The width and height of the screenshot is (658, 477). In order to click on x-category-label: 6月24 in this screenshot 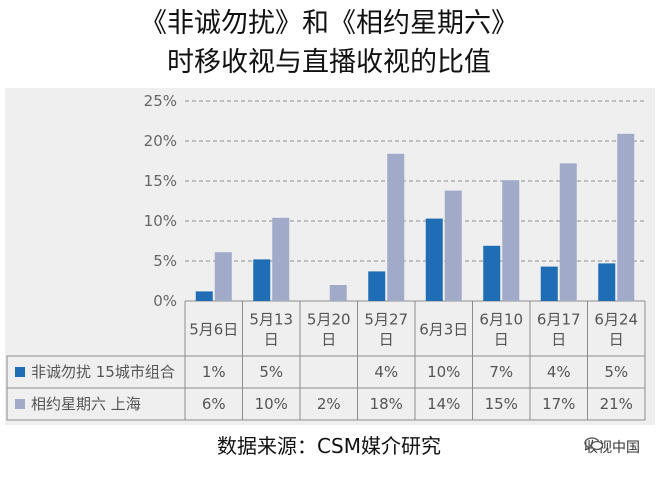, I will do `click(616, 320)`.